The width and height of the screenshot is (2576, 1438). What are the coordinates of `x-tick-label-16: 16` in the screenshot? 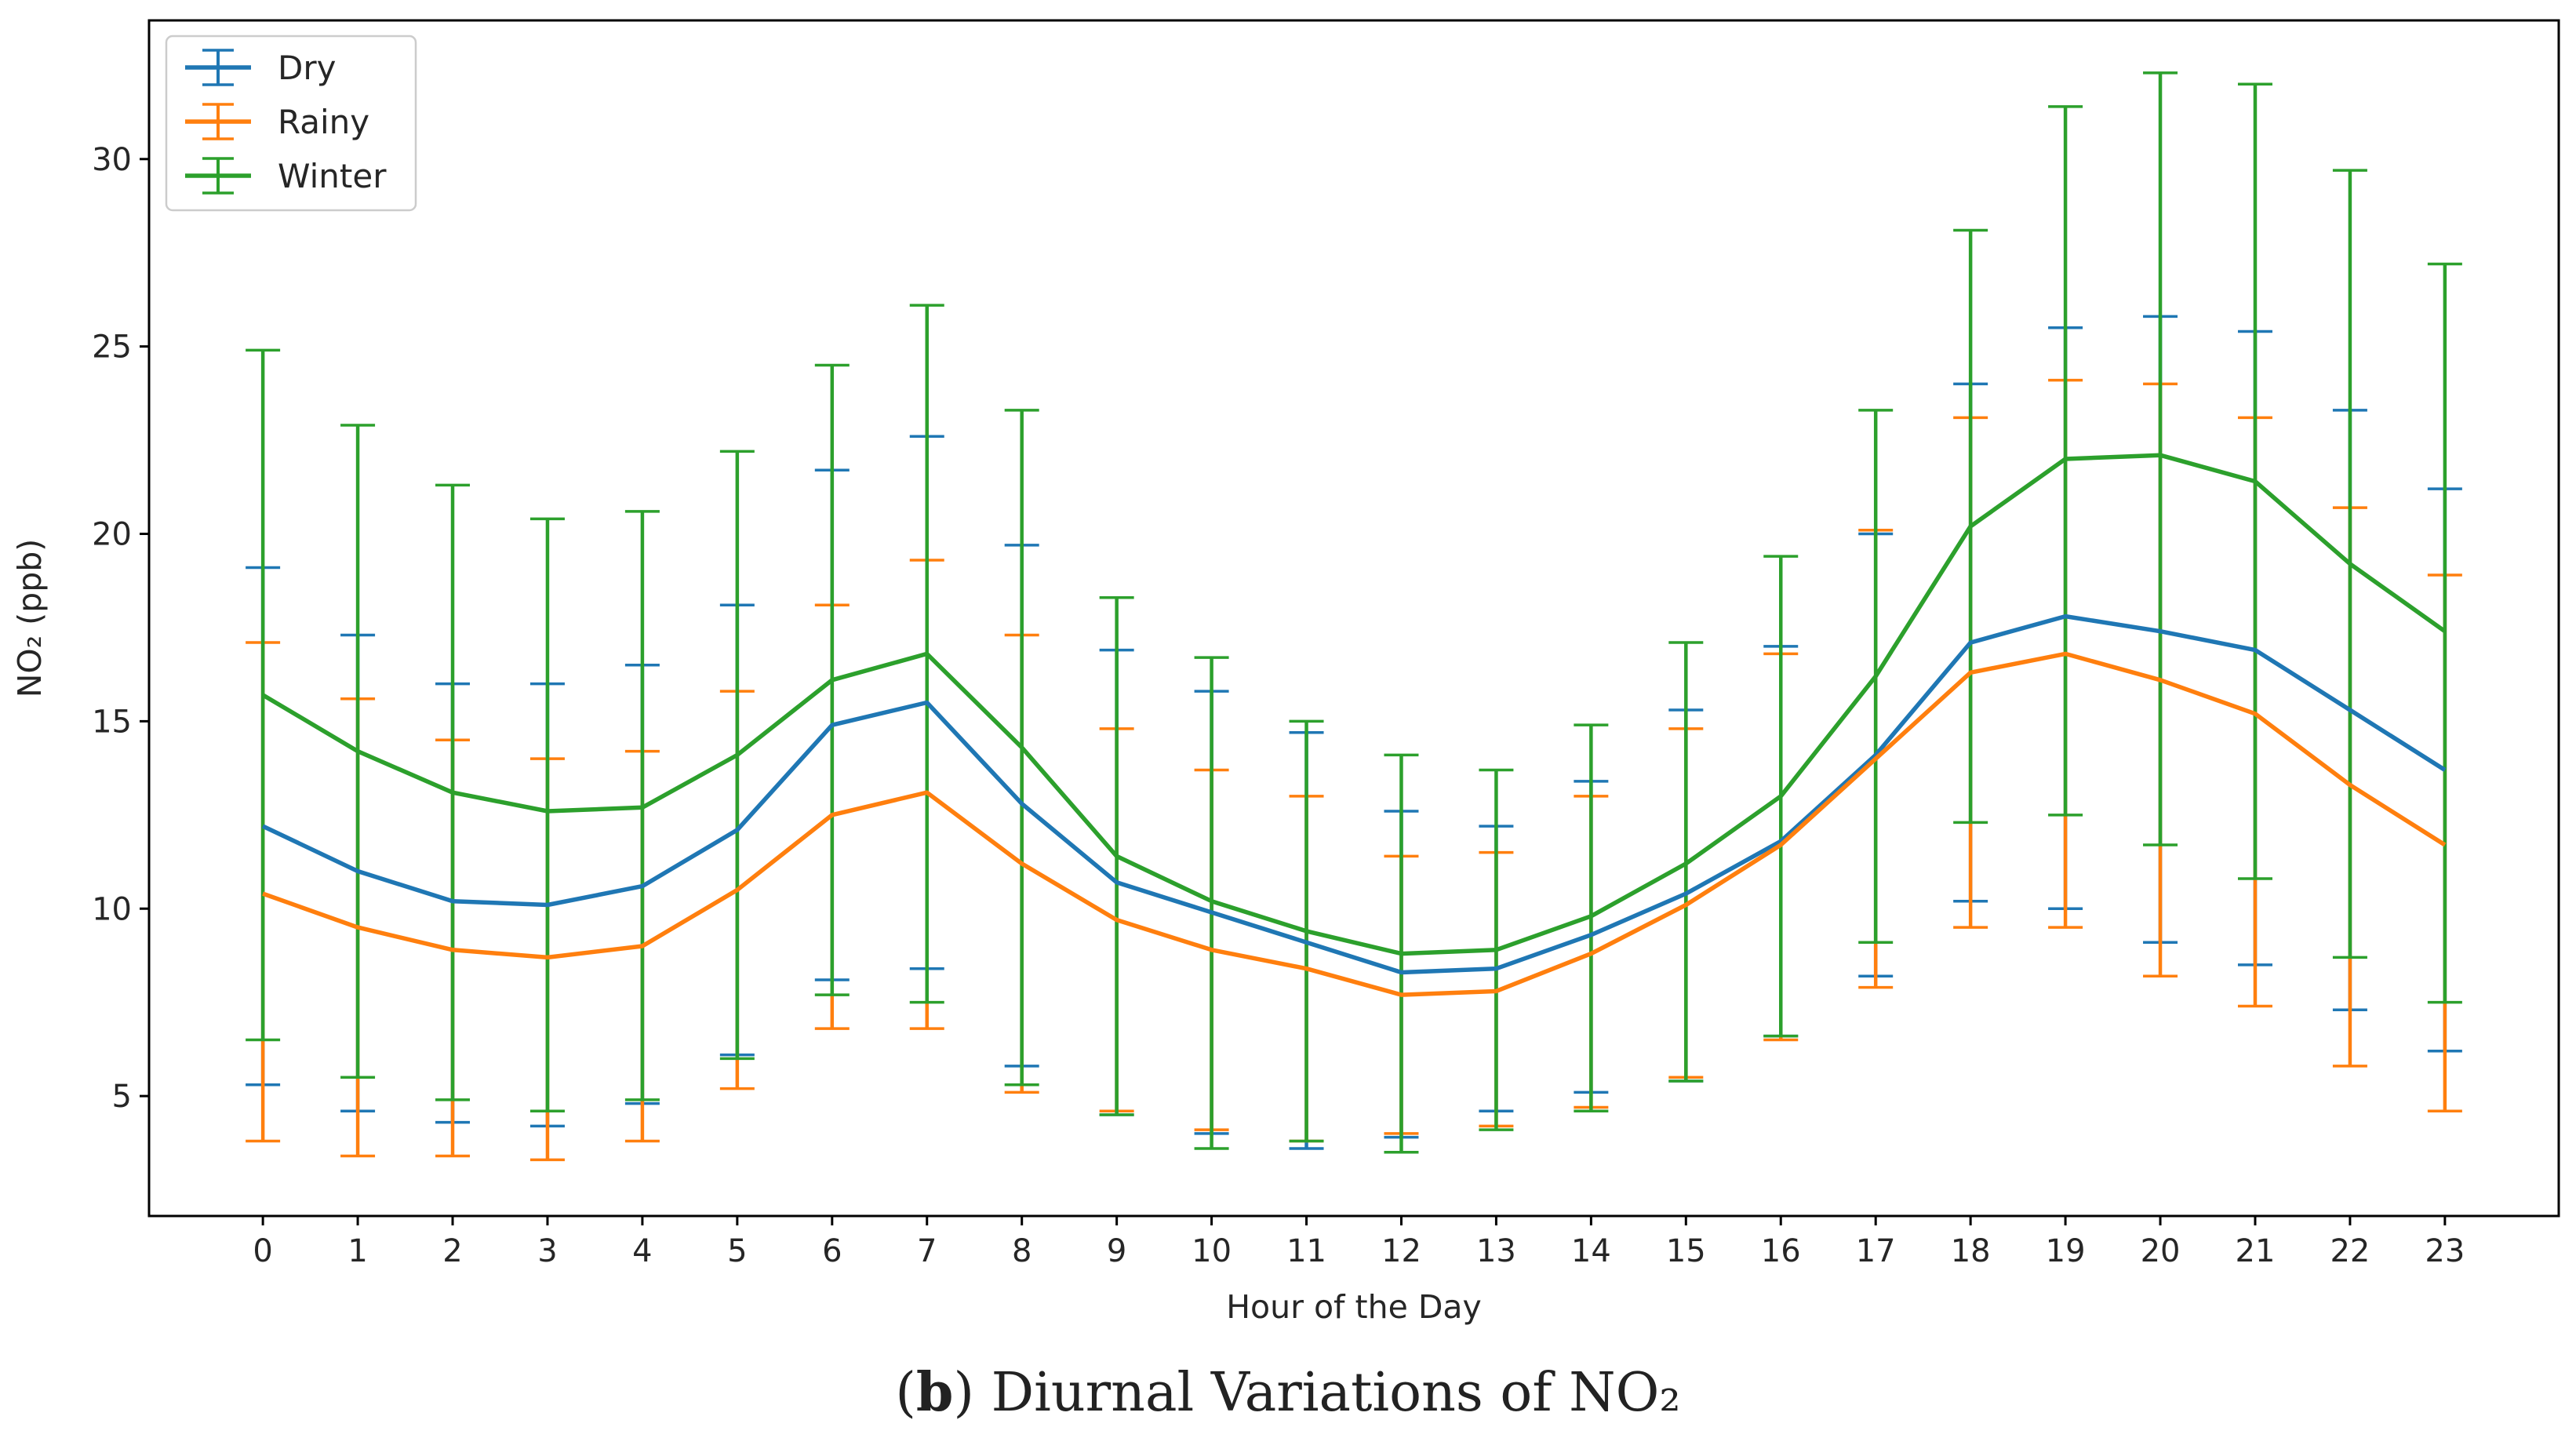 It's located at (1781, 1251).